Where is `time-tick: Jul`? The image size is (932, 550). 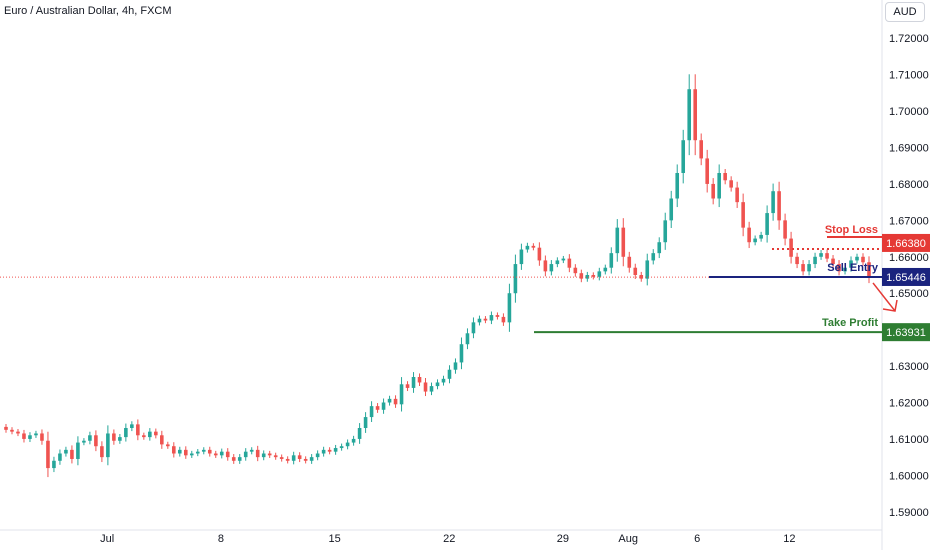 time-tick: Jul is located at coordinates (107, 539).